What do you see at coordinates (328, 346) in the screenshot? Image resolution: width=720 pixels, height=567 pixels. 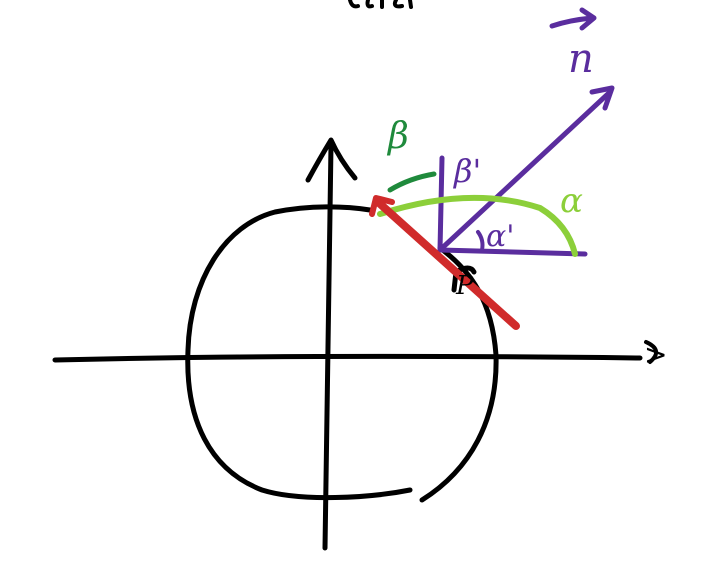 I see `y-axis` at bounding box center [328, 346].